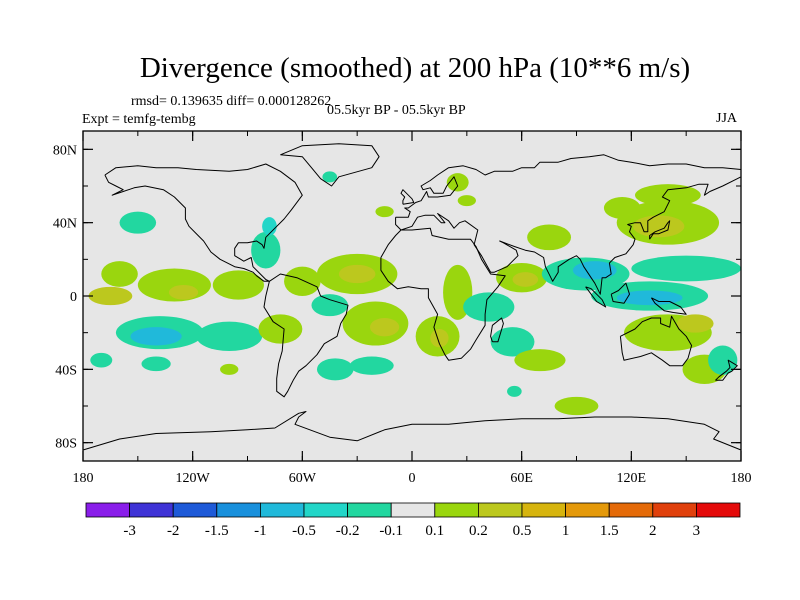 The width and height of the screenshot is (800, 600). Describe the element at coordinates (660, 230) in the screenshot. I see `coastline-japan` at that location.